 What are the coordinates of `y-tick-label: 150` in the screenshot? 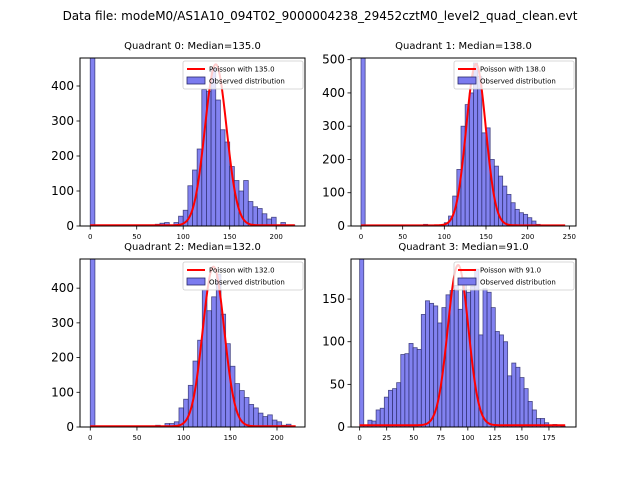 It's located at (333, 299).